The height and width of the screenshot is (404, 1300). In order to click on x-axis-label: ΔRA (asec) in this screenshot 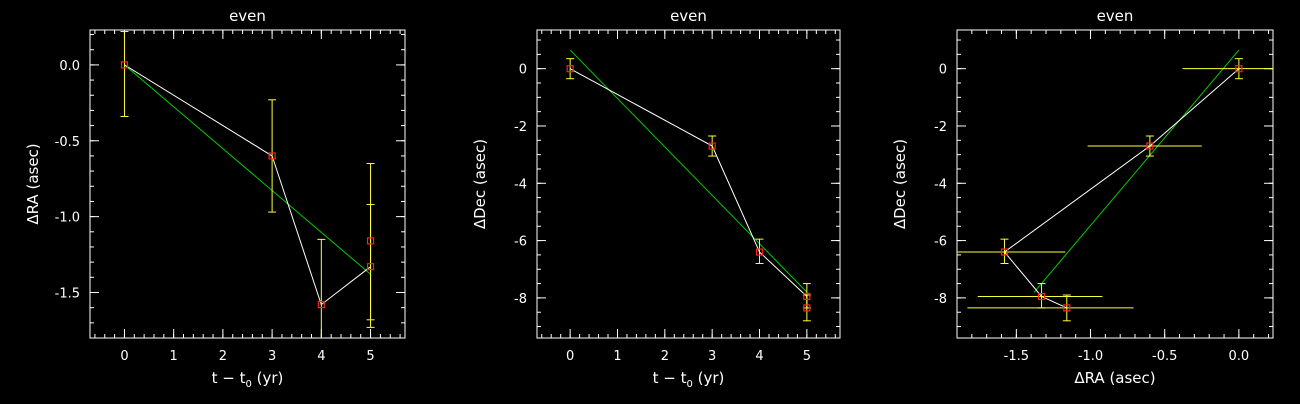, I will do `click(1114, 378)`.